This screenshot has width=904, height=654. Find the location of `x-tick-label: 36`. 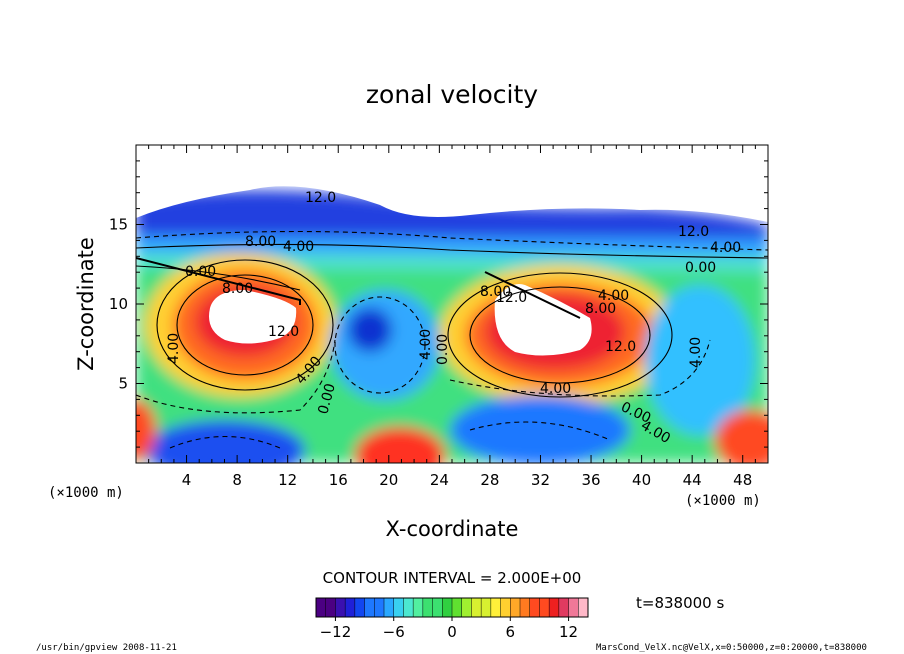

x-tick-label: 36 is located at coordinates (590, 480).